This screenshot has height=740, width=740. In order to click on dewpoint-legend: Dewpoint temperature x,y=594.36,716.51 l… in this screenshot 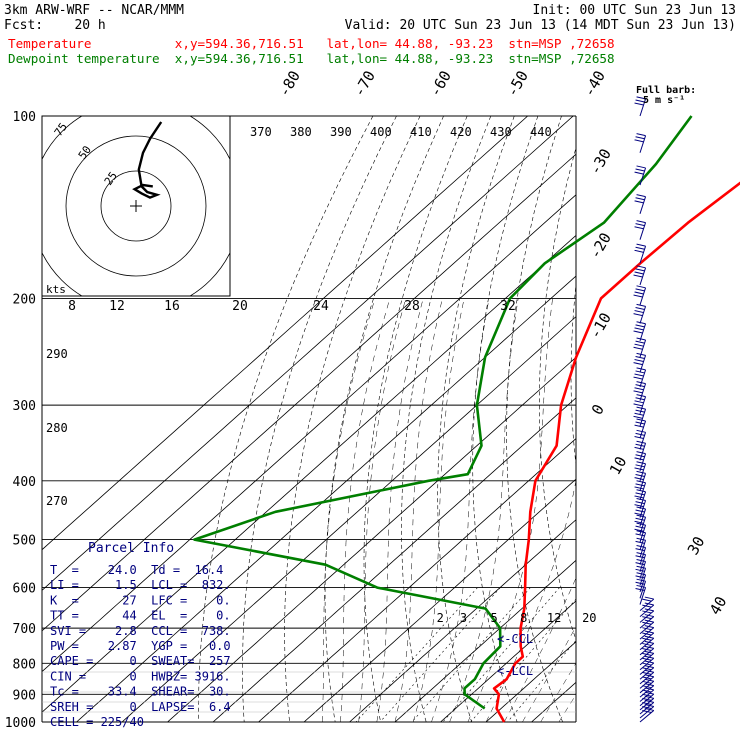, I will do `click(311, 58)`.